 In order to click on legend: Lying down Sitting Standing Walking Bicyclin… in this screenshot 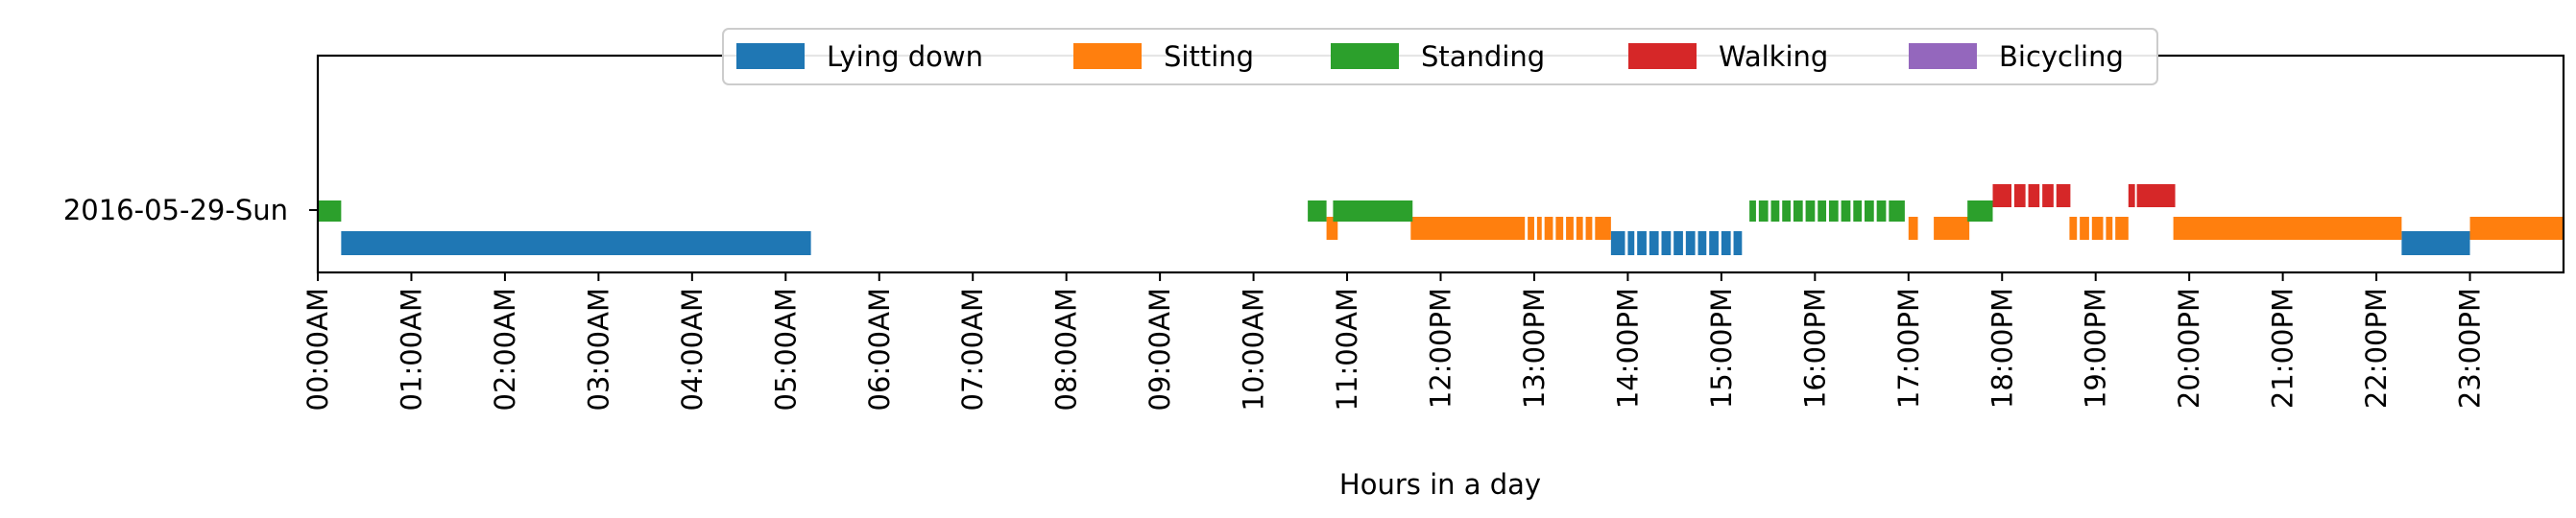, I will do `click(1440, 56)`.